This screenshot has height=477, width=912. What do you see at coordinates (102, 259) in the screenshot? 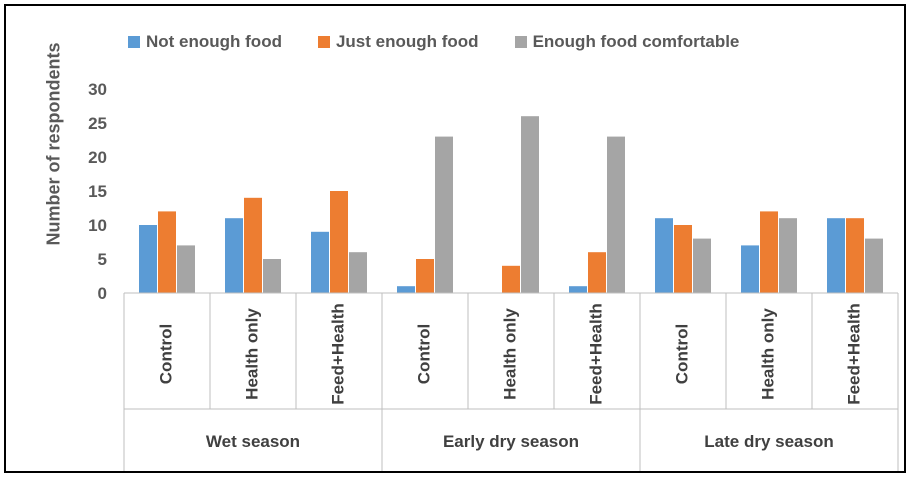
I see `y-tick-label: 5` at bounding box center [102, 259].